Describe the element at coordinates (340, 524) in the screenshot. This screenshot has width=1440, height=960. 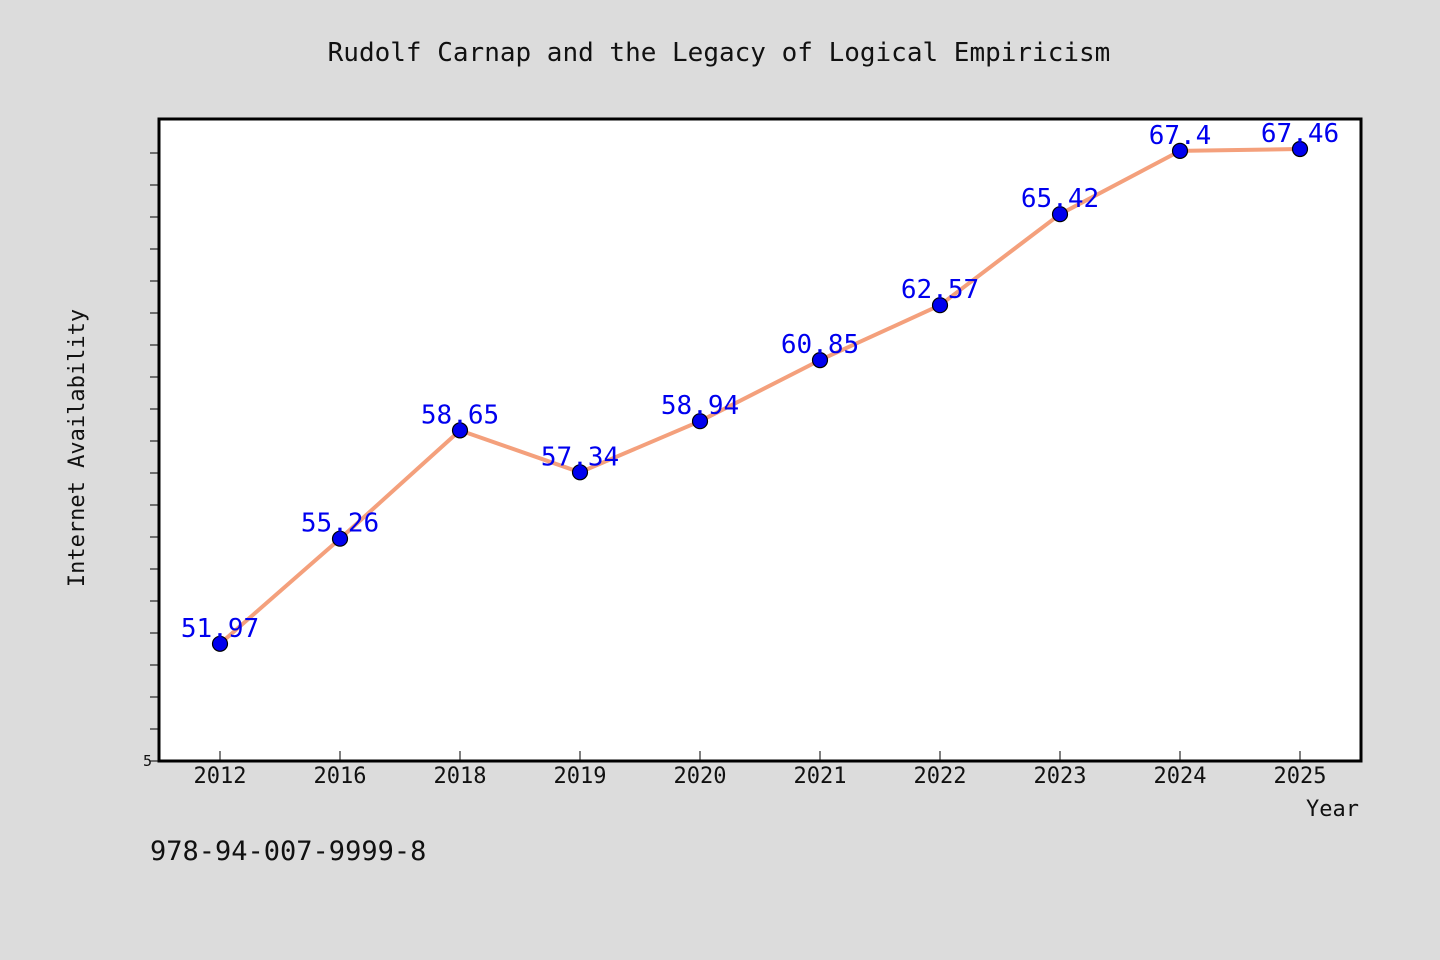
I see `data-label: 55.26` at that location.